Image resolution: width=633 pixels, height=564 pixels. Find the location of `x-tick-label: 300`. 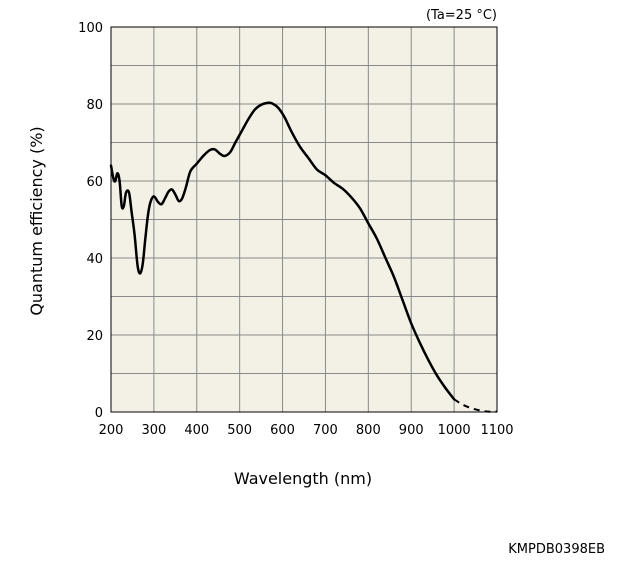

x-tick-label: 300 is located at coordinates (153, 430).